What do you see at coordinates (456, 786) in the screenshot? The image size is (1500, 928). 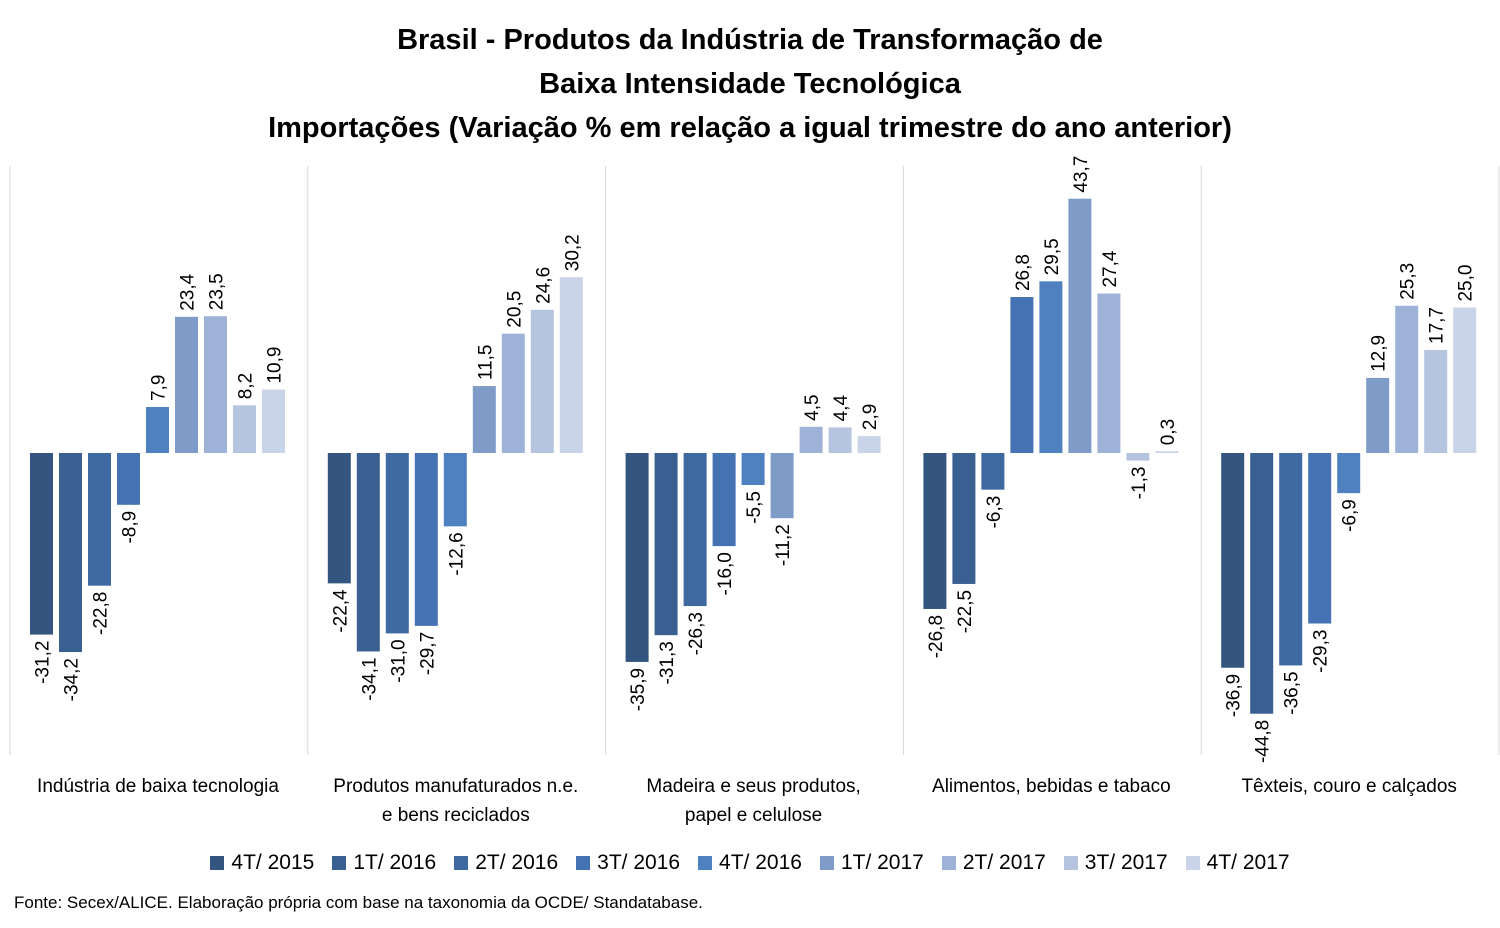 I see `category-label-line: Produtos manufaturados n.e.` at bounding box center [456, 786].